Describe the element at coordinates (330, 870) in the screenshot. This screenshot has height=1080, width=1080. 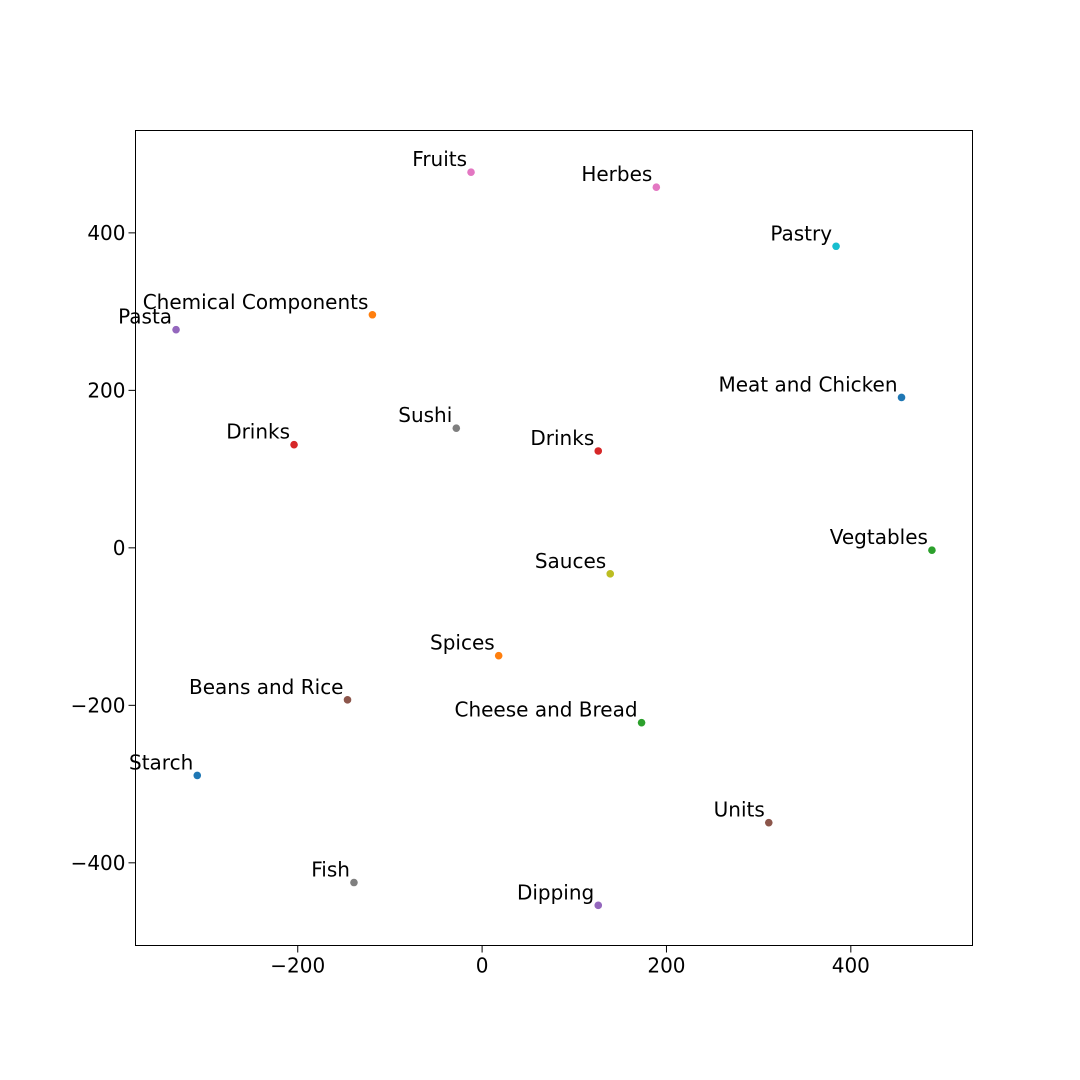
I see `point-label: Fish` at that location.